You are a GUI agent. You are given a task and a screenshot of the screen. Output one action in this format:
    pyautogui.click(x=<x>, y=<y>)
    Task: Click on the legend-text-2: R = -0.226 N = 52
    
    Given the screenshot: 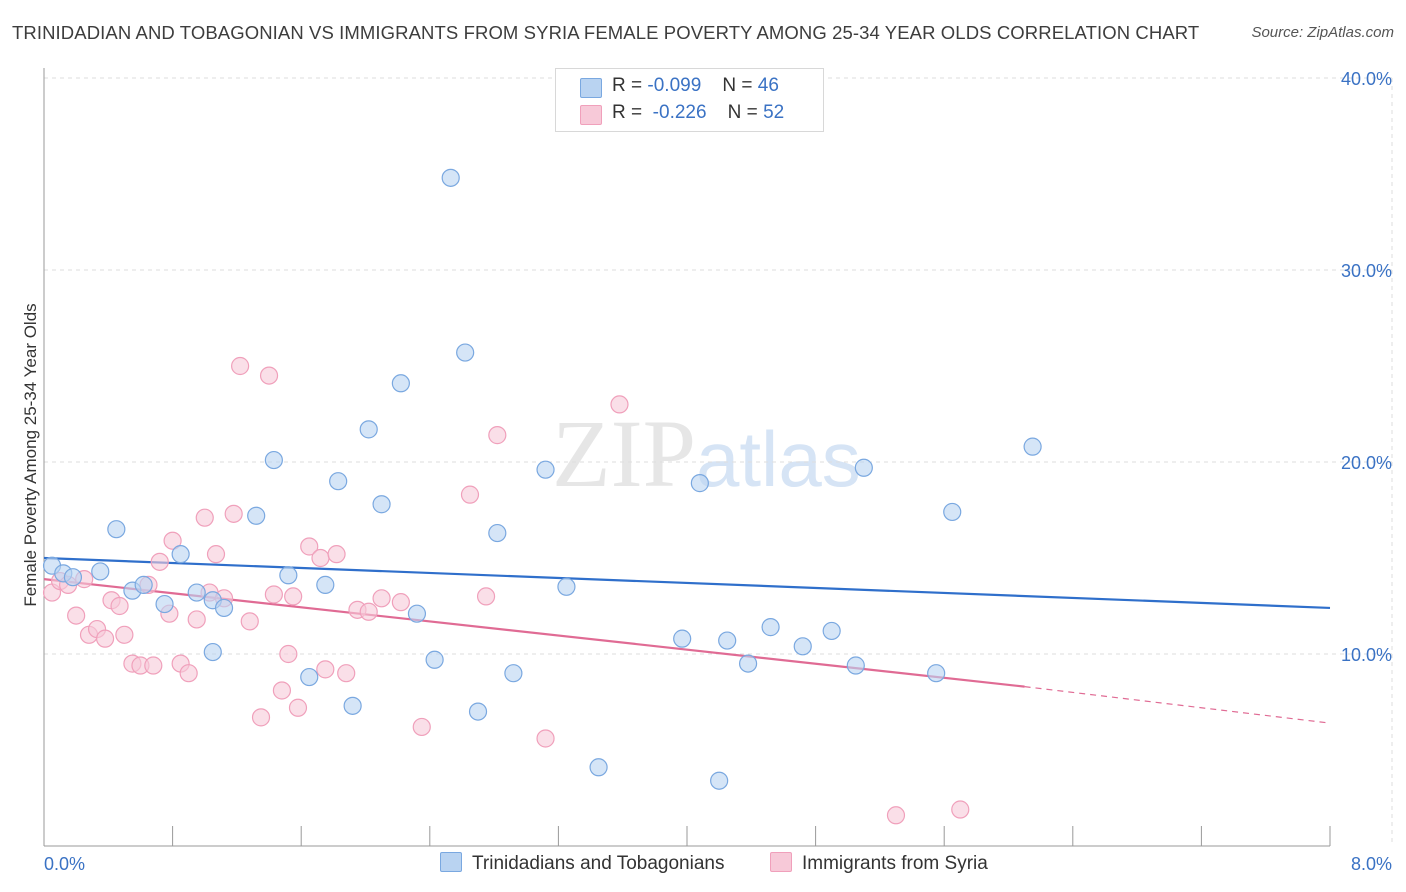 What is the action you would take?
    pyautogui.click(x=698, y=113)
    